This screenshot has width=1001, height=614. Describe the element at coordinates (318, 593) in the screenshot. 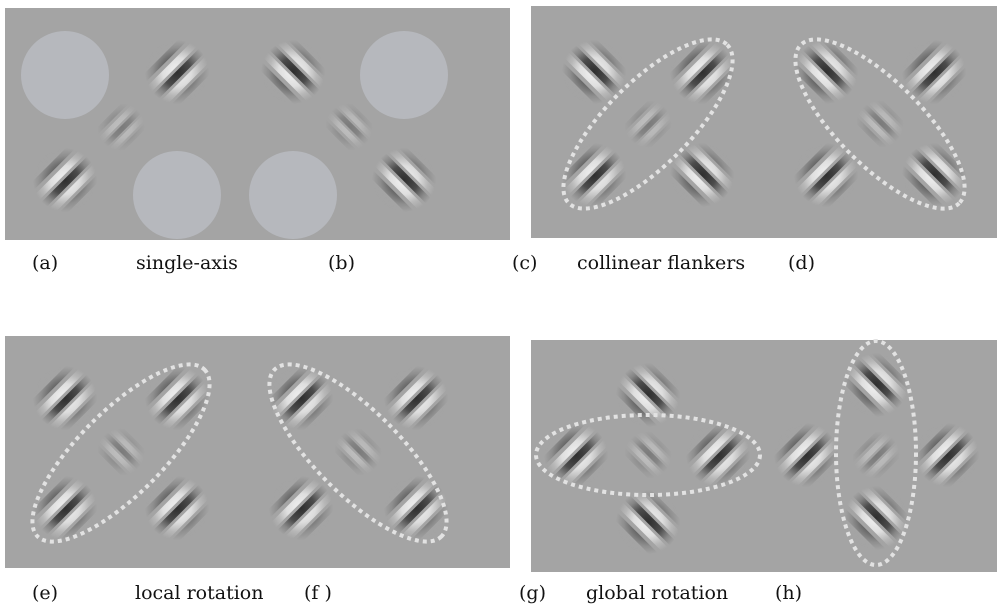

I see `panel-label-f: (f )` at that location.